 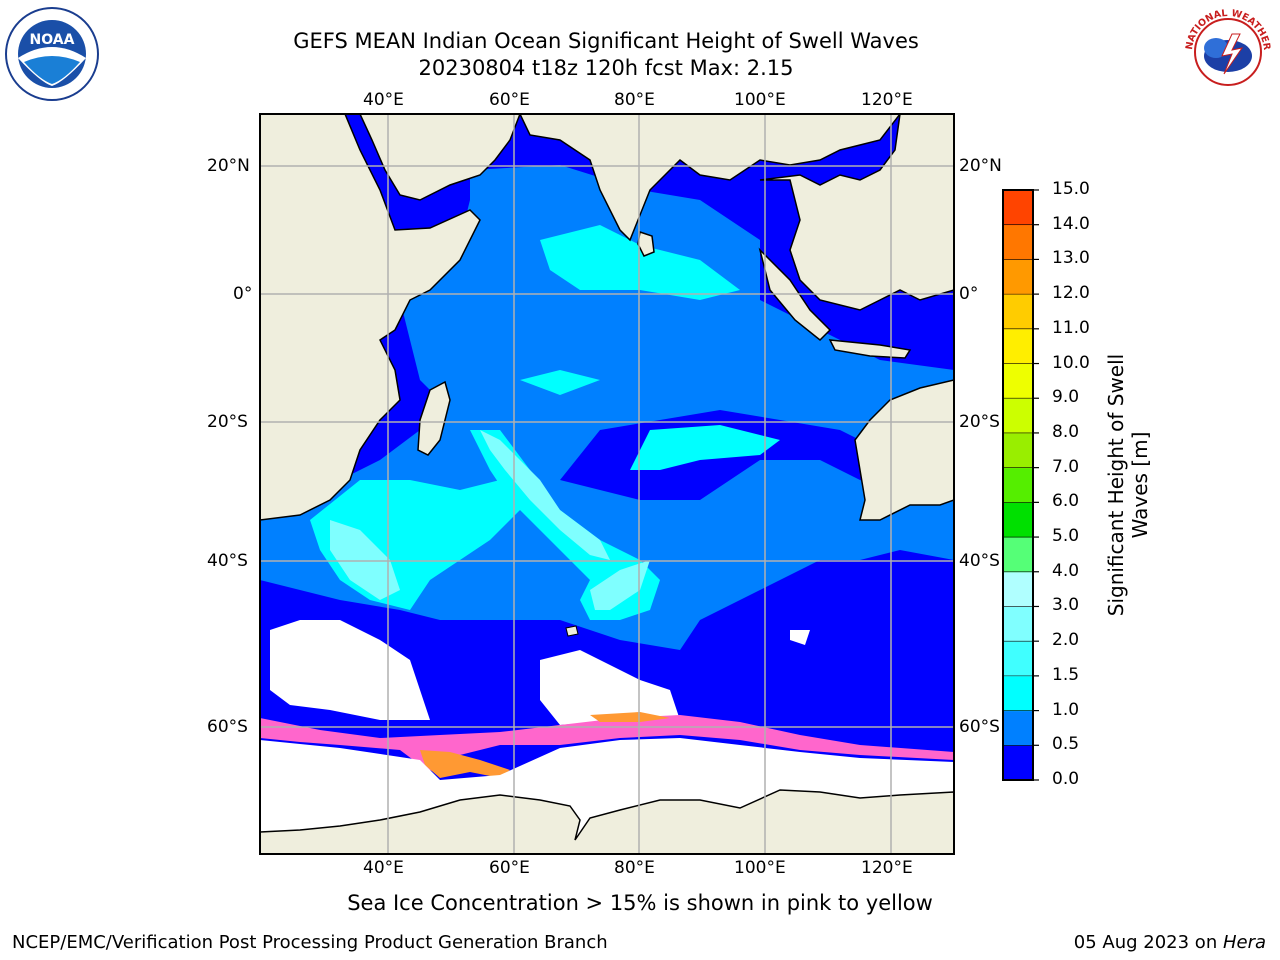 I want to click on footer-date: 05 Aug 2023 on Hera, so click(x=1170, y=942).